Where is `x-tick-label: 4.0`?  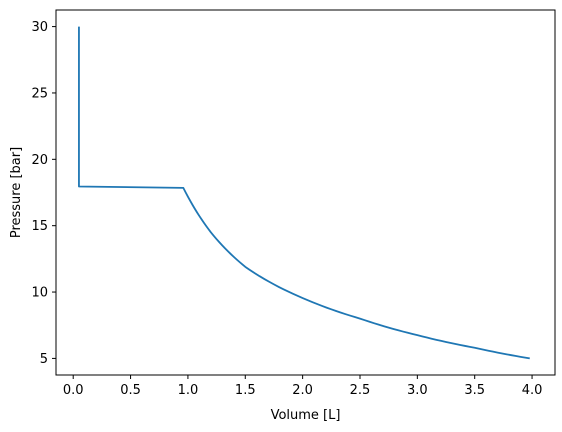 x-tick-label: 4.0 is located at coordinates (532, 390).